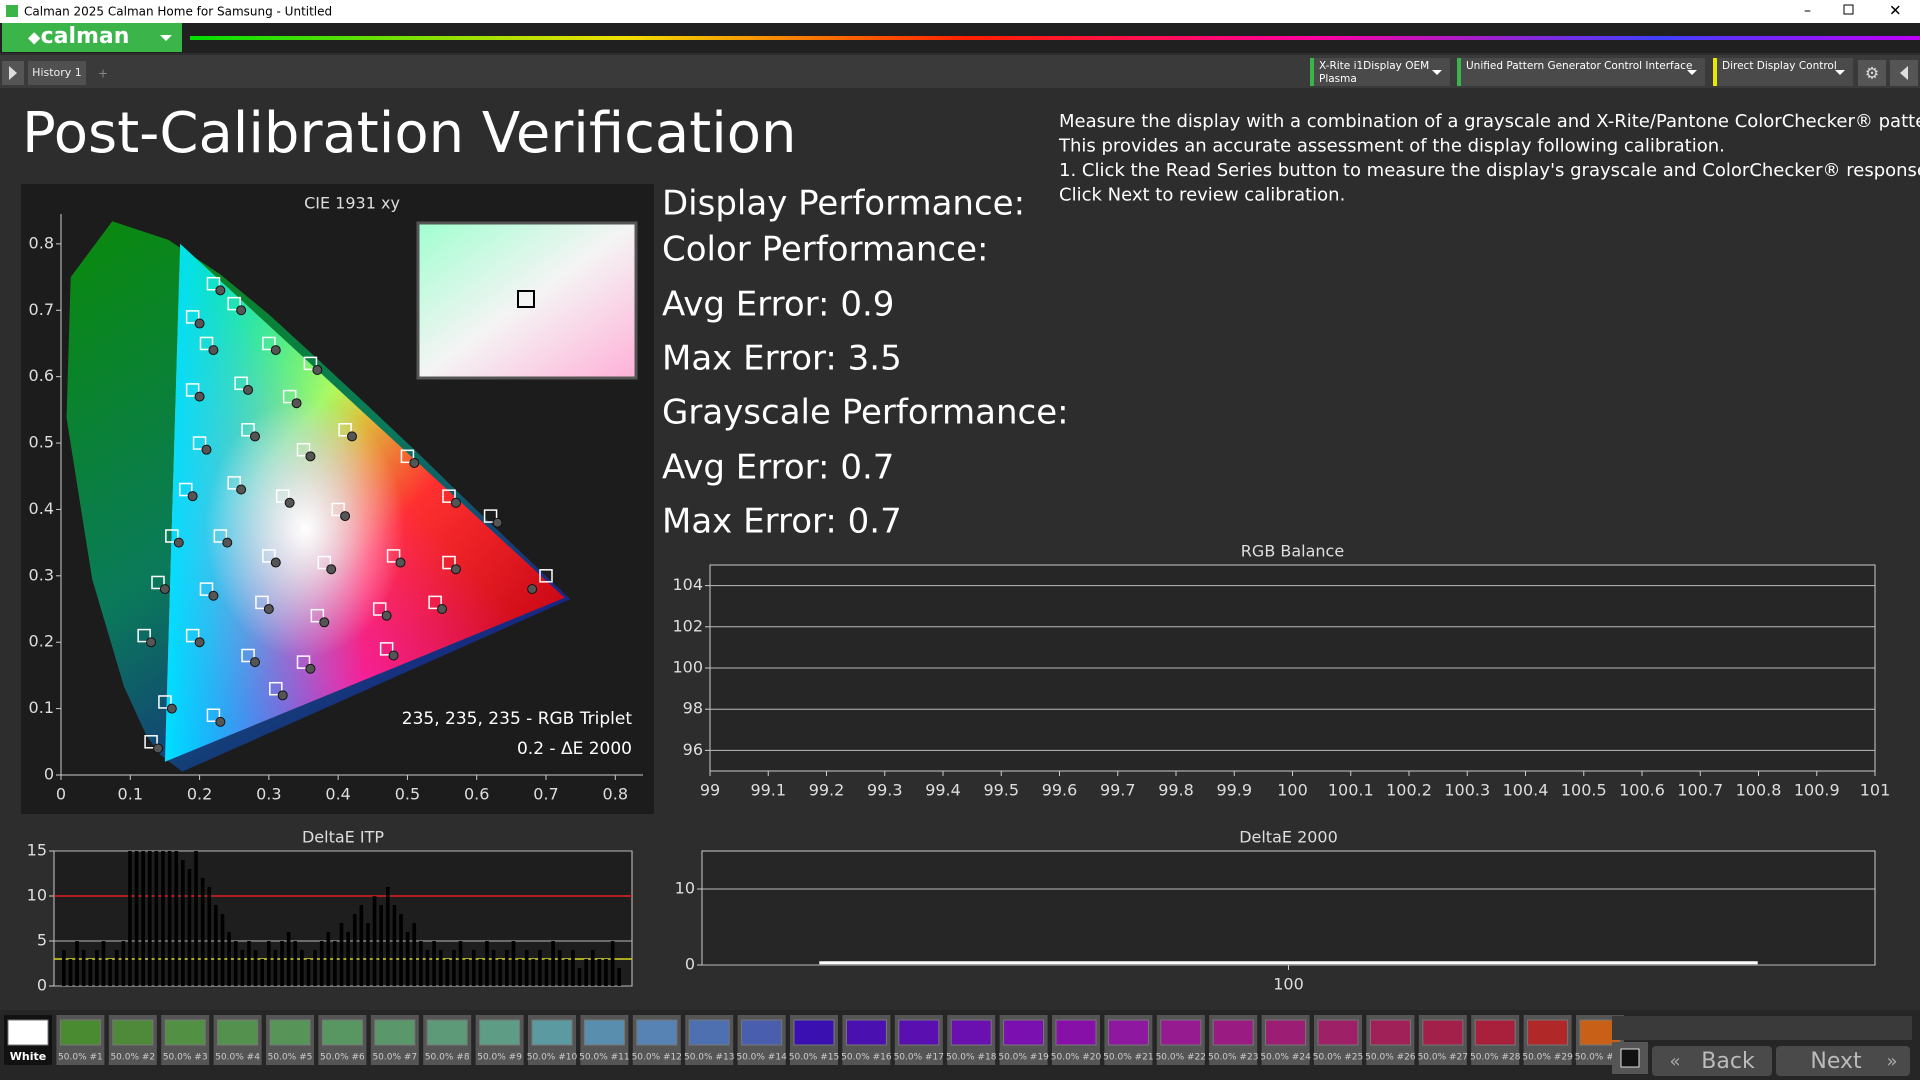  What do you see at coordinates (237, 1058) in the screenshot?
I see `swatch-label: 50.0% #4` at bounding box center [237, 1058].